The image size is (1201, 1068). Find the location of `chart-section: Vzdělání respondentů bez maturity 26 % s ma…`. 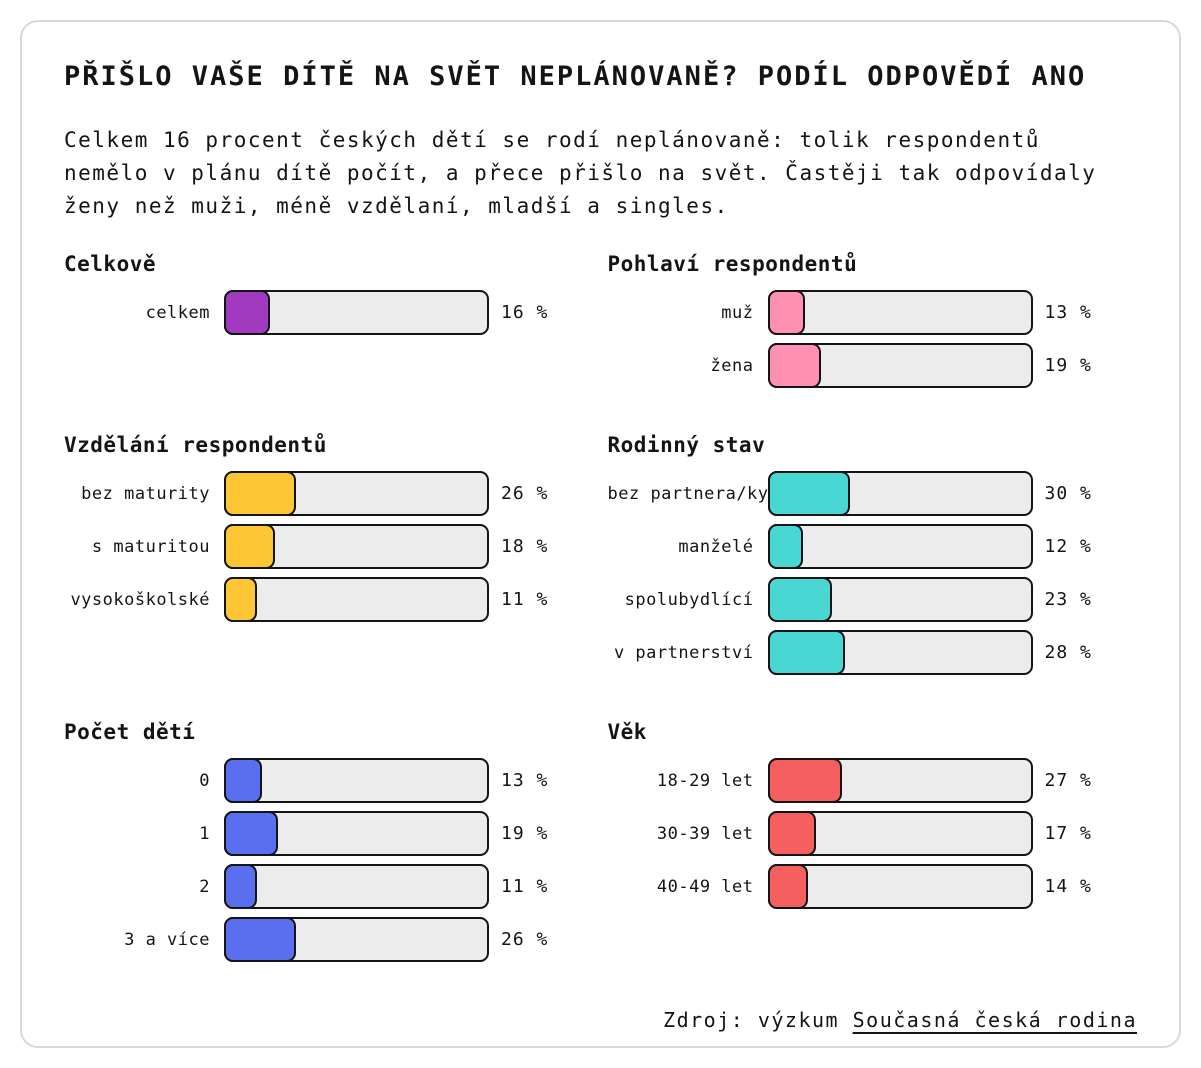

chart-section: Vzdělání respondentů bez maturity 26 % s ma… is located at coordinates (329, 531).